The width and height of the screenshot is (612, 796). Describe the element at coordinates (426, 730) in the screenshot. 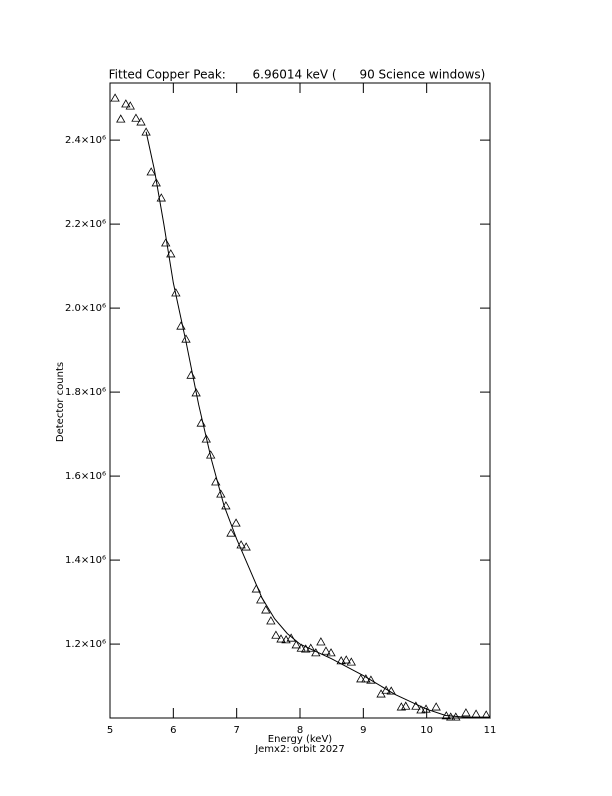

I see `x-tick-label: 10` at that location.